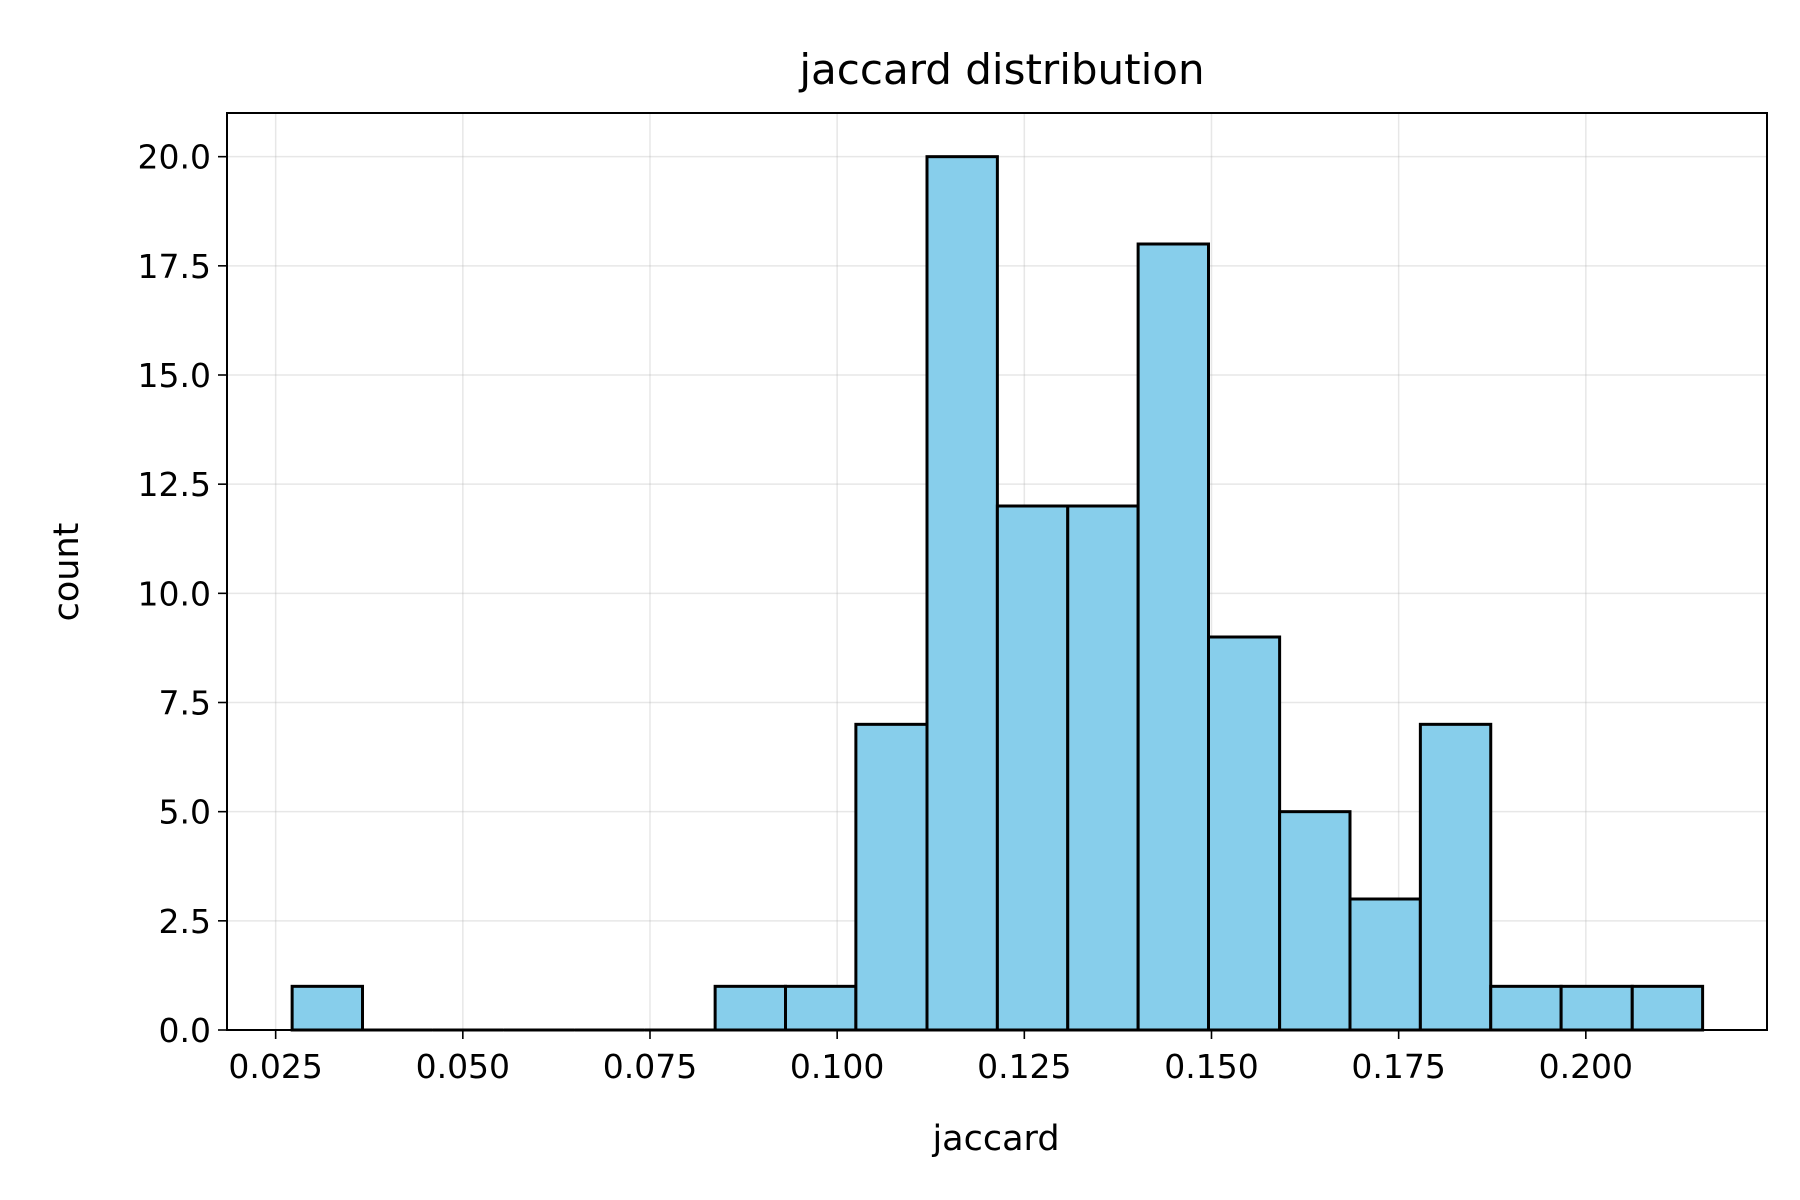  I want to click on y-tick-label: 20.0, so click(174, 157).